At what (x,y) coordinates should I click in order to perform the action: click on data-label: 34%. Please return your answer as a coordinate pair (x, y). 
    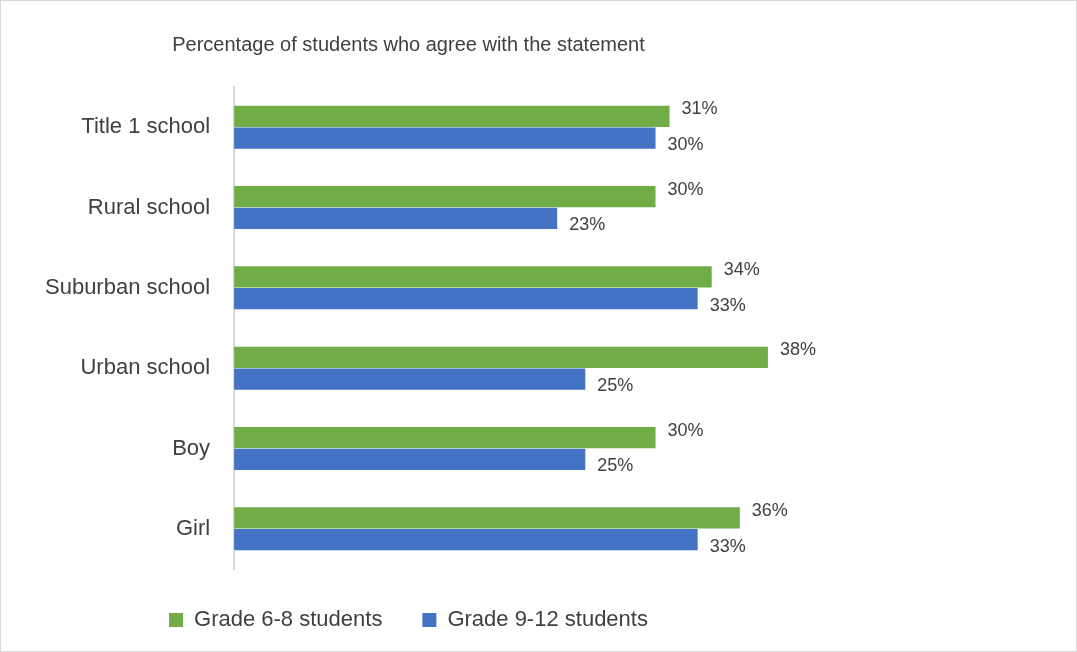
    Looking at the image, I should click on (741, 268).